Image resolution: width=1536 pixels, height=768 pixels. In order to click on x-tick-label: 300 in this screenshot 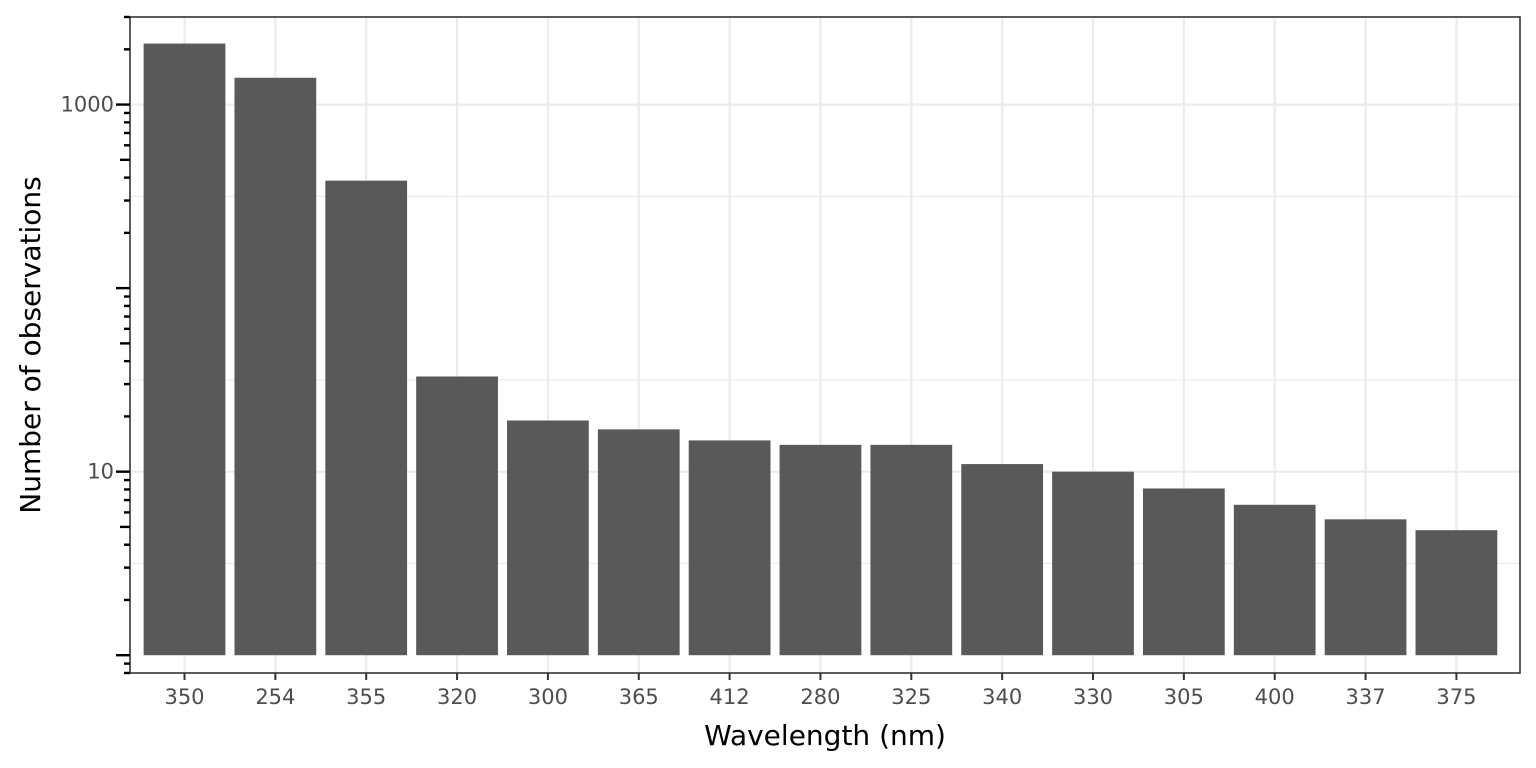, I will do `click(548, 697)`.